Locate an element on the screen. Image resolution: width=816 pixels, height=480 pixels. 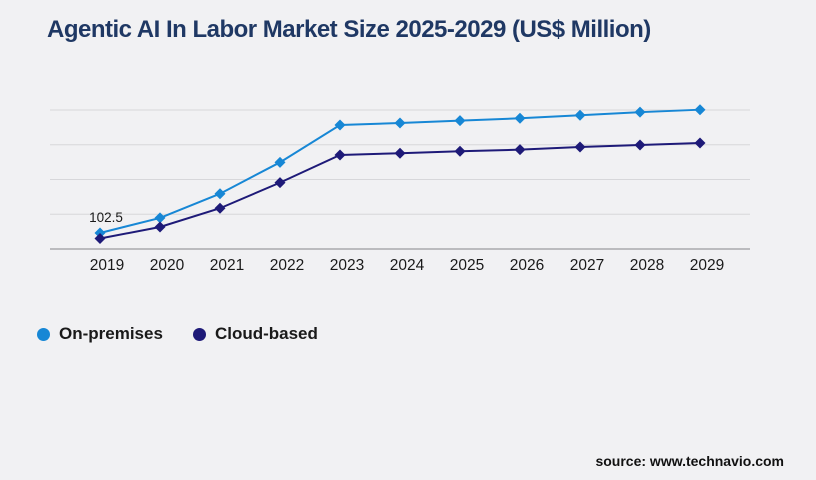
x-tick-label: 2026 is located at coordinates (527, 265).